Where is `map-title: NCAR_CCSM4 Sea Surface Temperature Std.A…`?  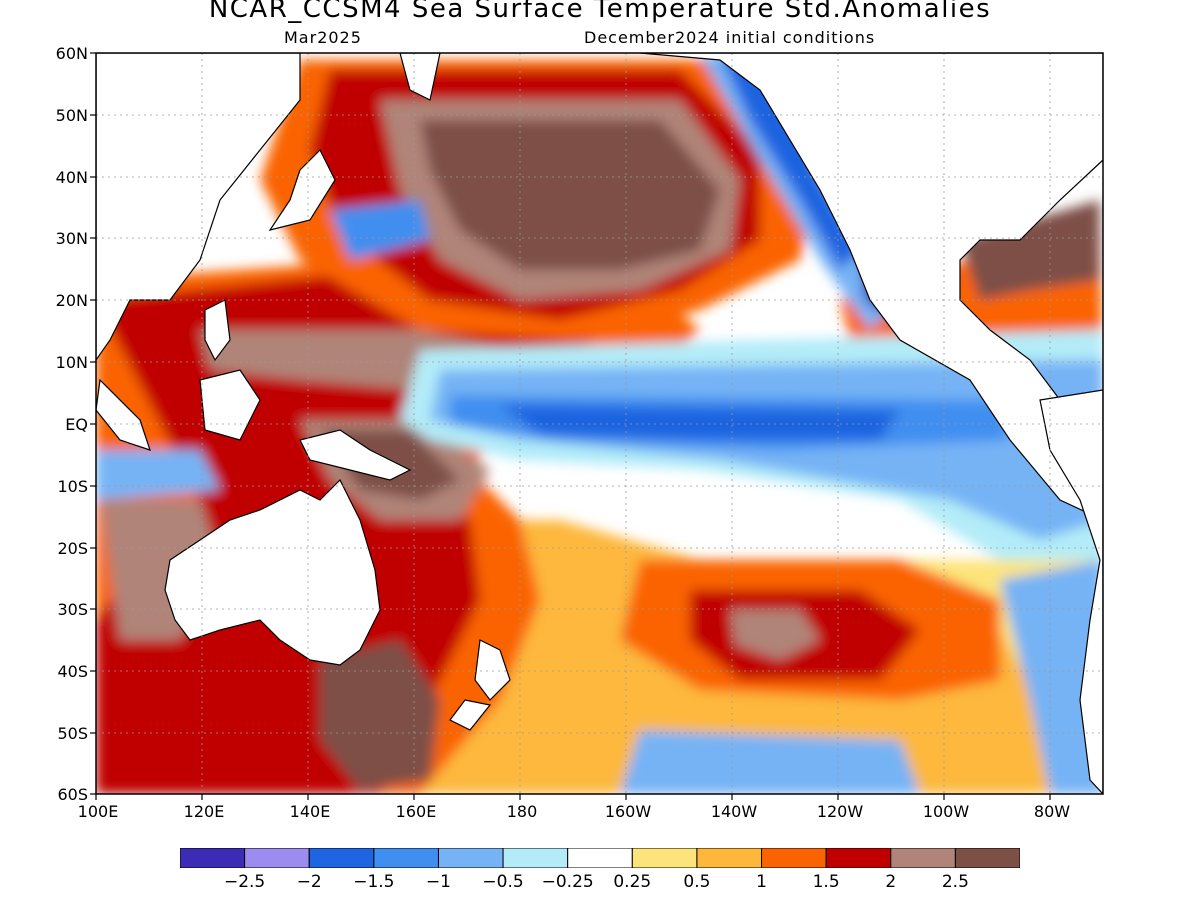 map-title: NCAR_CCSM4 Sea Surface Temperature Std.A… is located at coordinates (600, 12).